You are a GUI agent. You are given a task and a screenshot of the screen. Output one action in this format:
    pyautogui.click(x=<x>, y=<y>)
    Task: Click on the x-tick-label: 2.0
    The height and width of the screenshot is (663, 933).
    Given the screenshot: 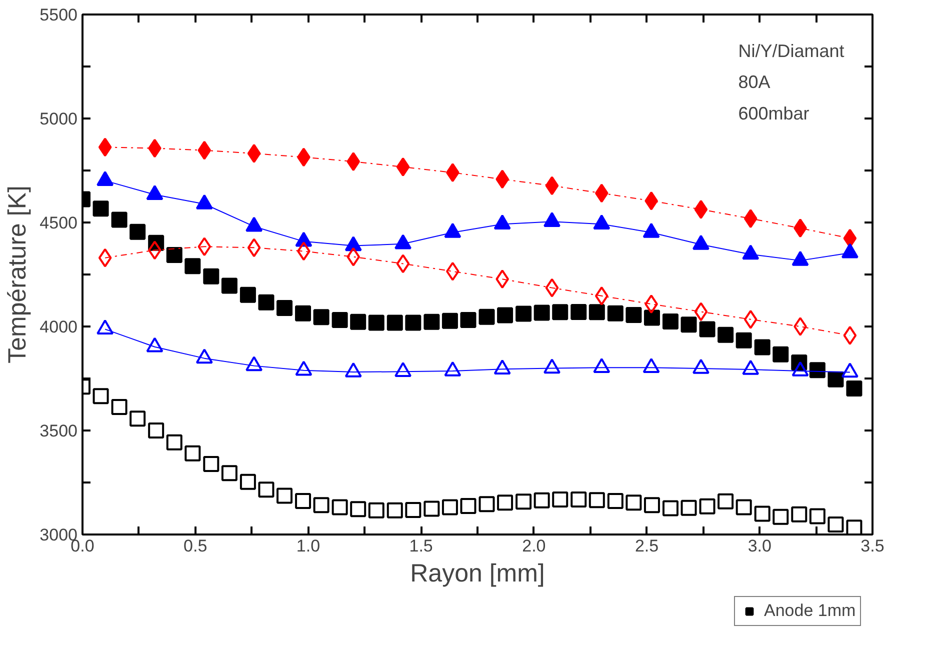 What is the action you would take?
    pyautogui.click(x=534, y=546)
    